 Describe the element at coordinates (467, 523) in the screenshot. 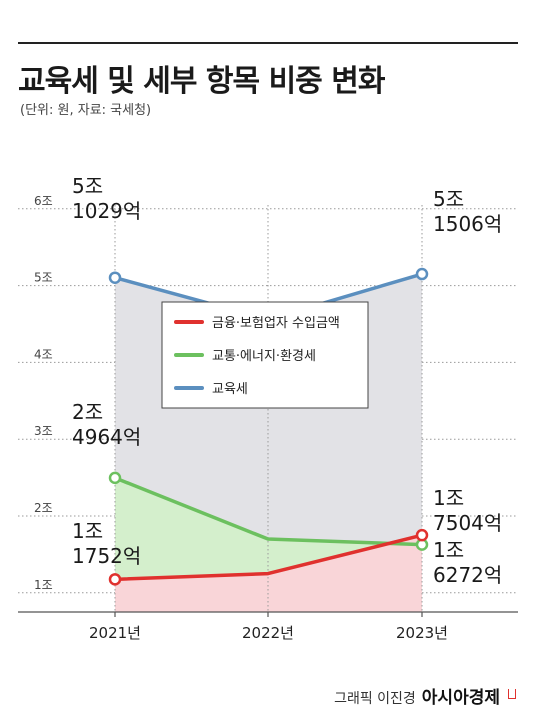

I see `data-label-line2: 7504억` at that location.